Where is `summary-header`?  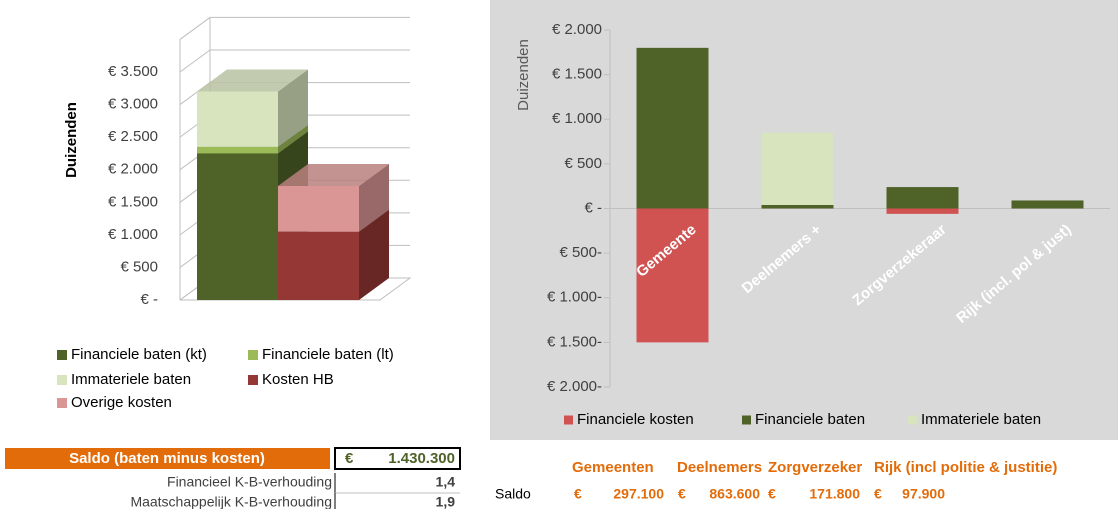
summary-header is located at coordinates (167, 458).